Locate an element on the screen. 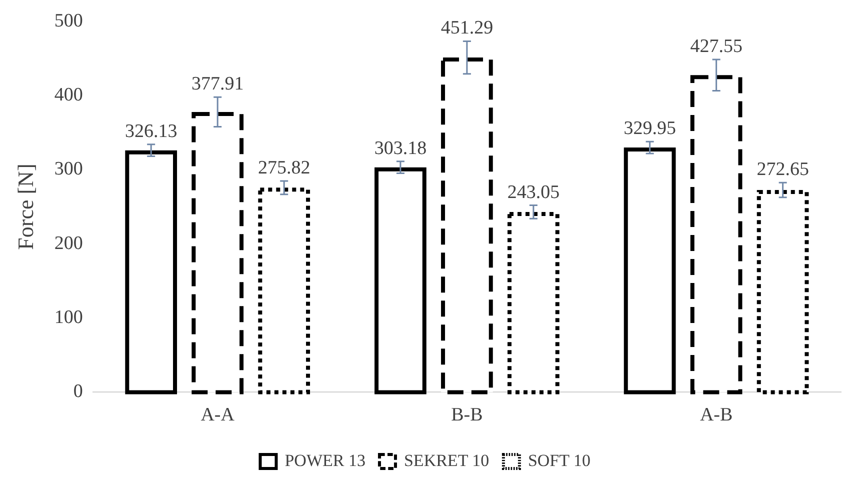 Image resolution: width=849 pixels, height=488 pixels. data-label: 427.55 is located at coordinates (716, 47).